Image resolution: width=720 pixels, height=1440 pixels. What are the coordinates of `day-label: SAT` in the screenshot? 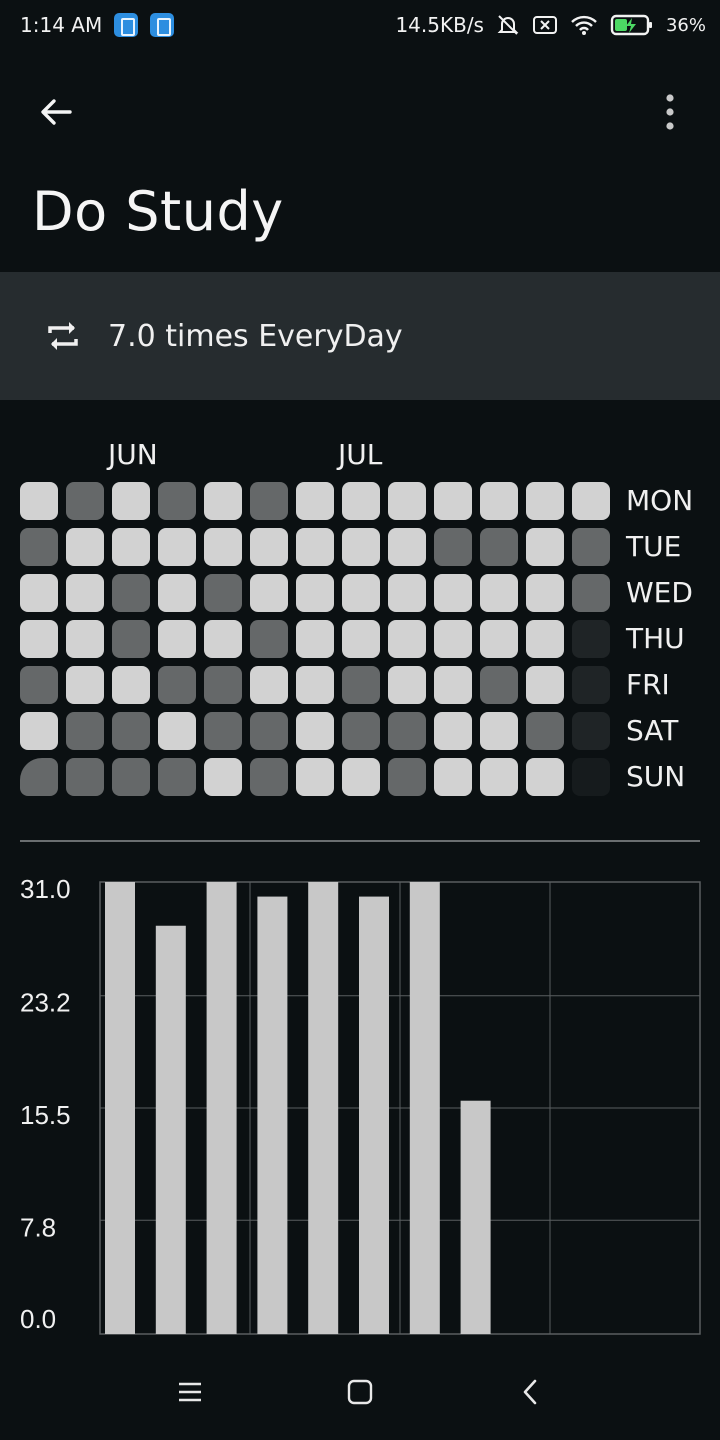 It's located at (652, 730).